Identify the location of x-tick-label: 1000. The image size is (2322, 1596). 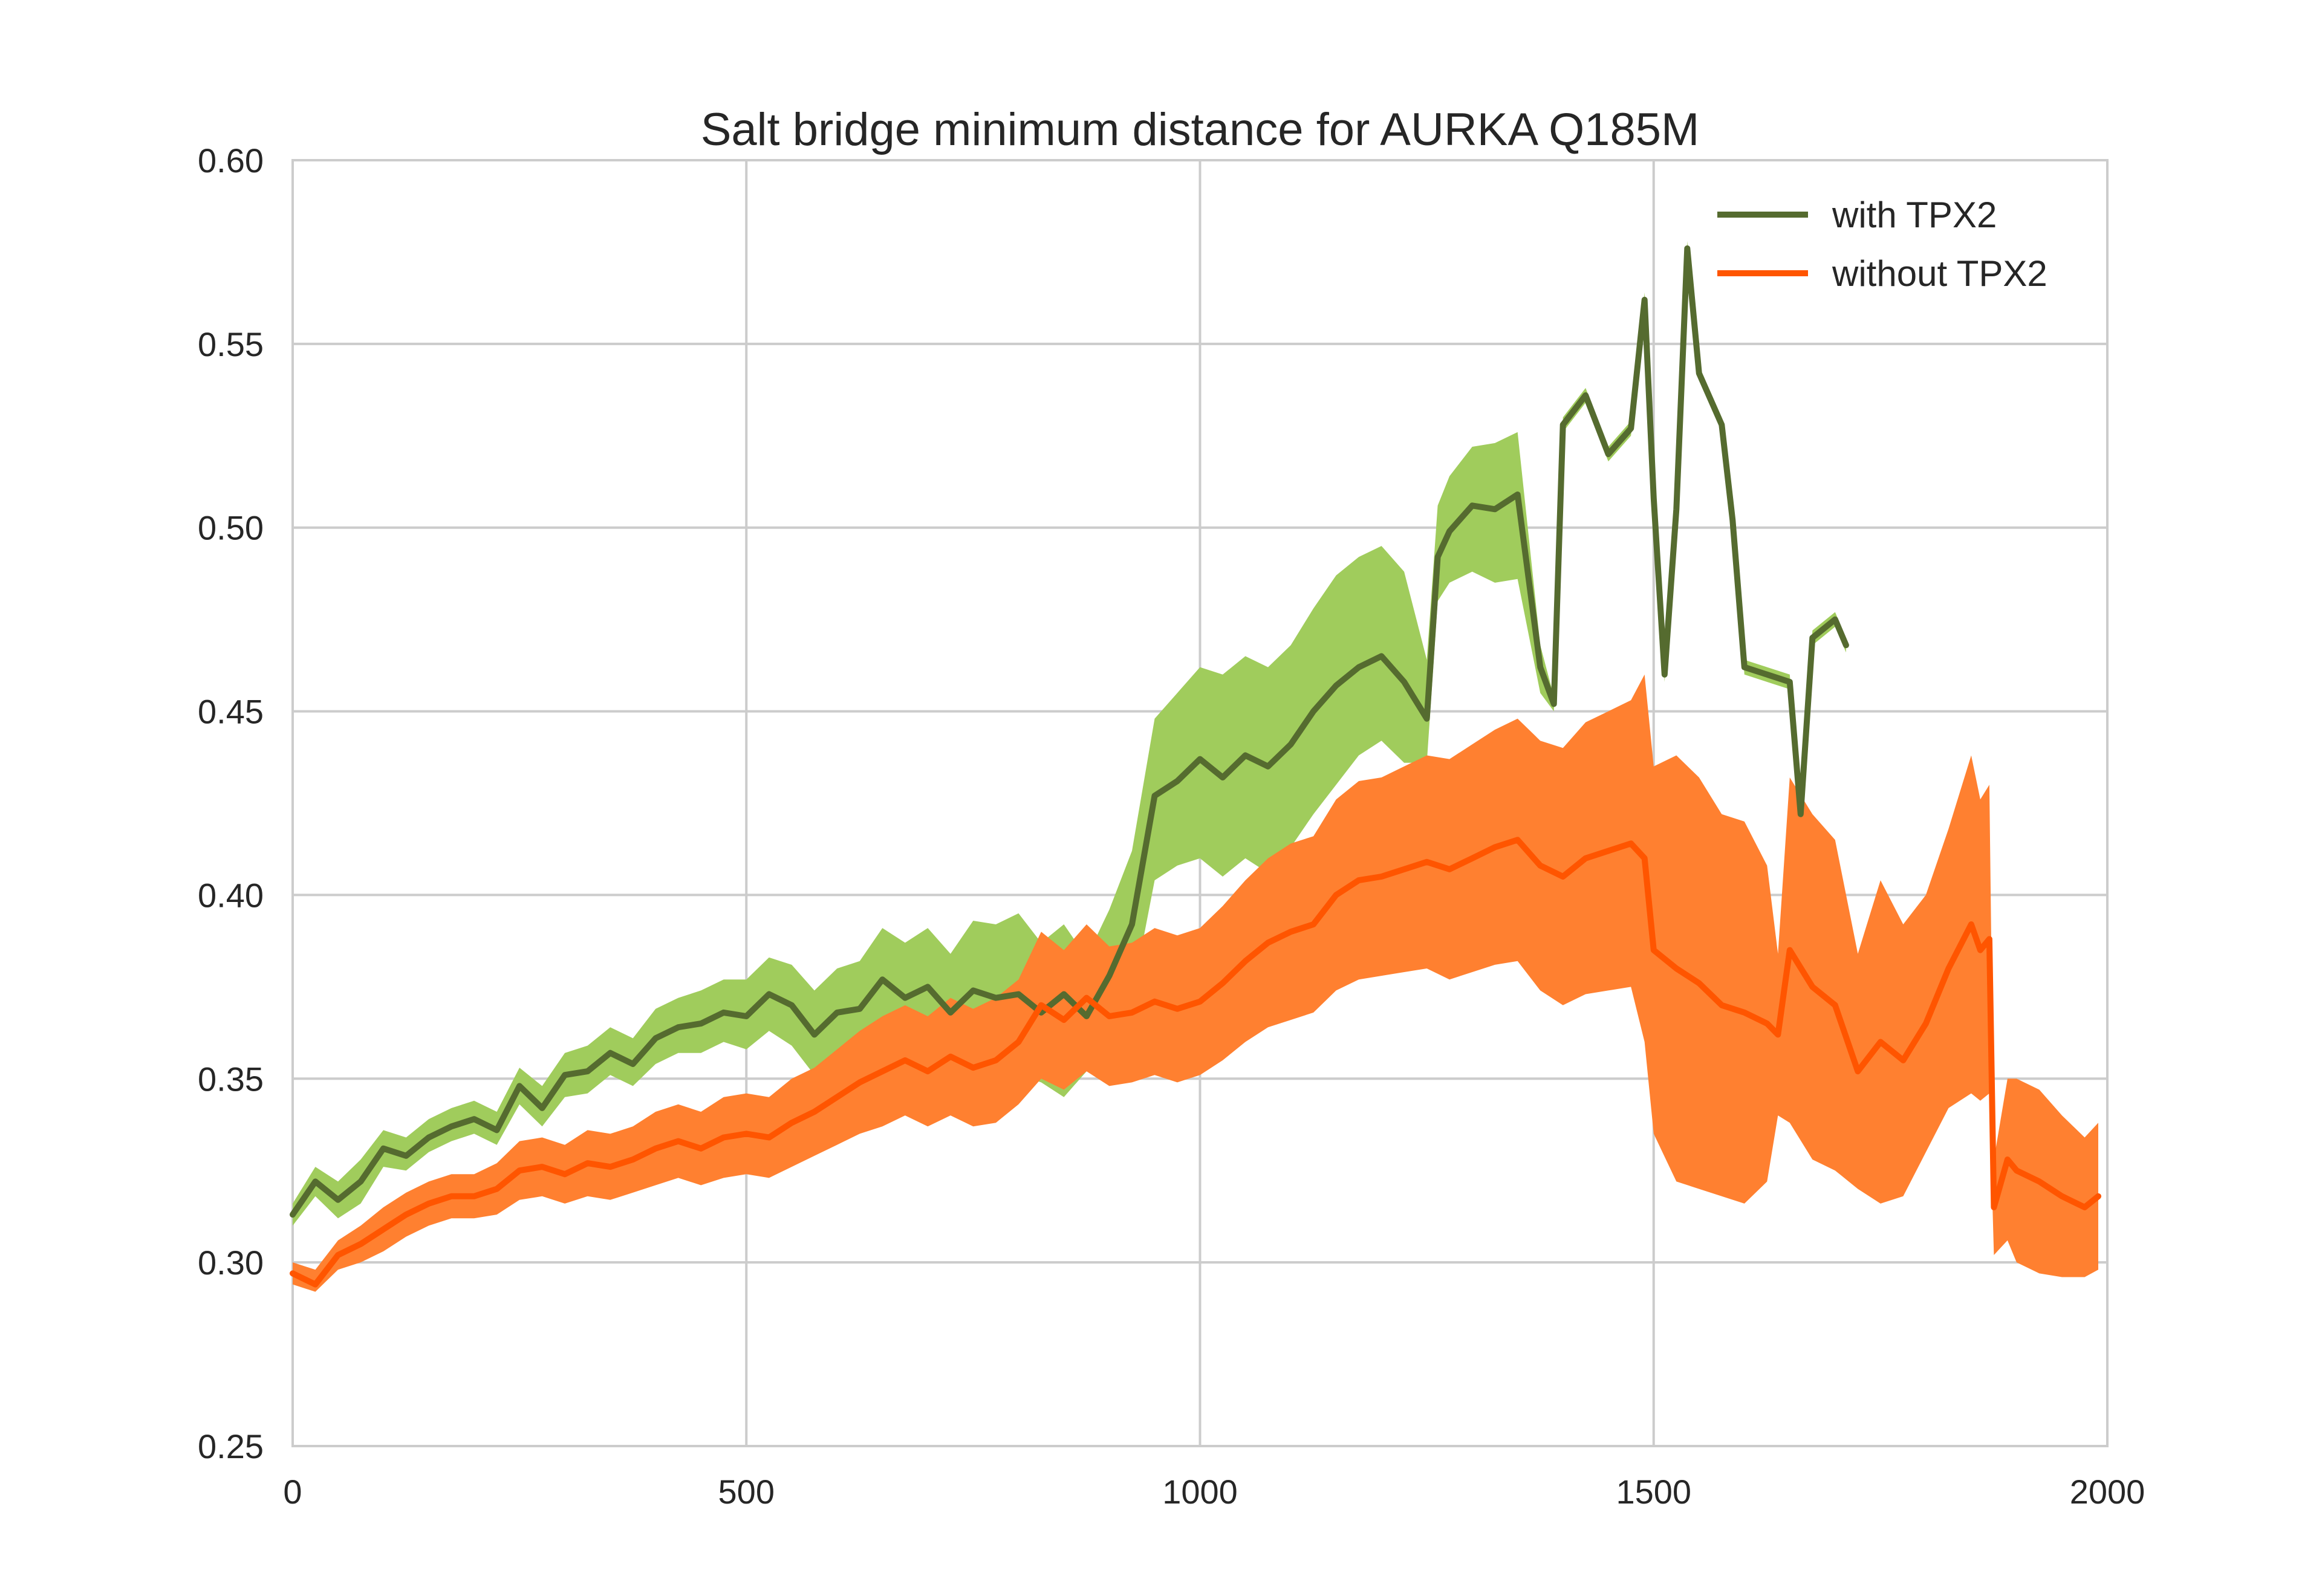
(1200, 1492).